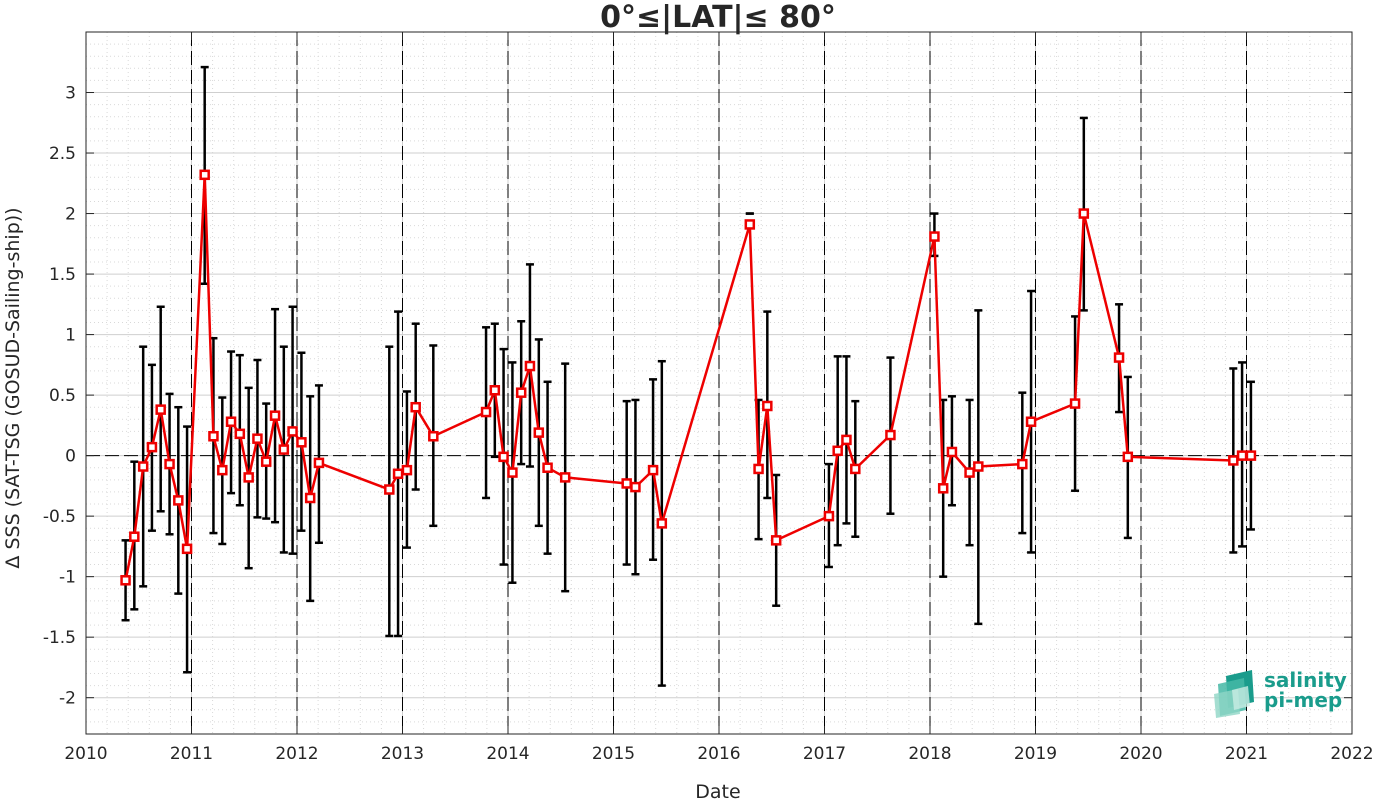 The image size is (1374, 805). Describe the element at coordinates (718, 17) in the screenshot. I see `chart-title: 0°≤|LAT|≤ 80°` at that location.